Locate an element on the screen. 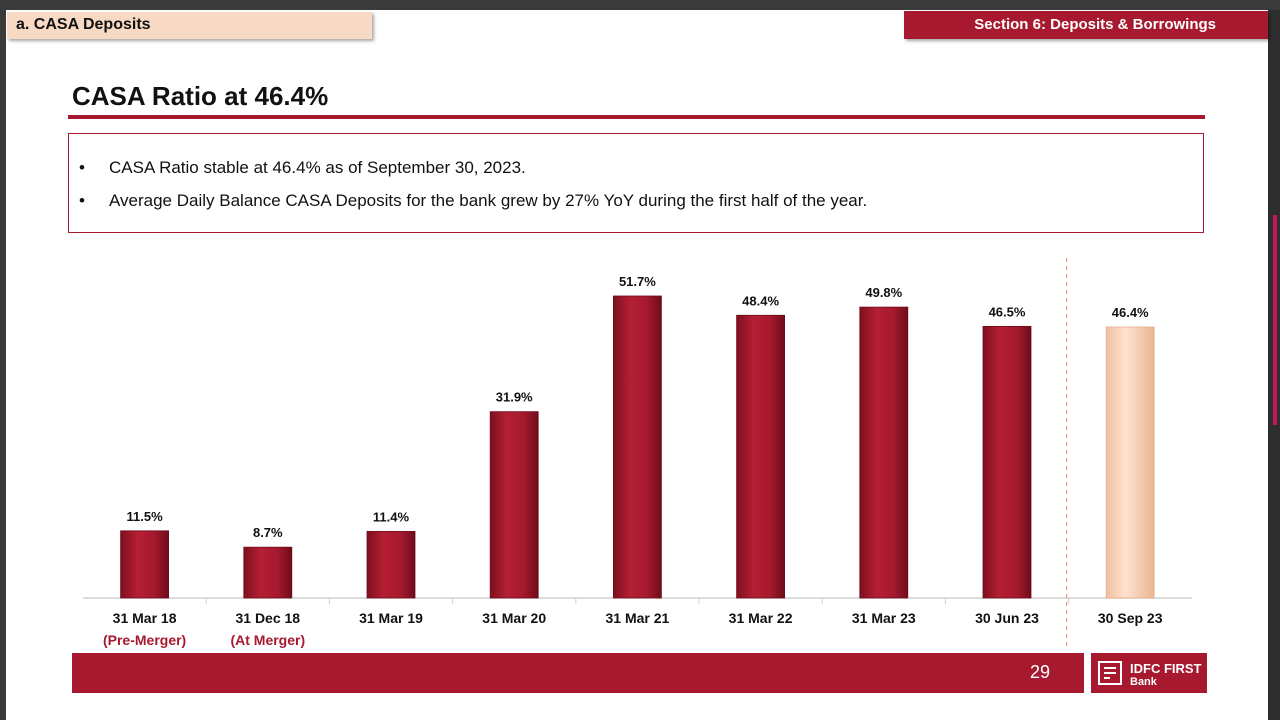 Image resolution: width=1280 pixels, height=720 pixels. section-tag-label: a. CASA Deposits is located at coordinates (83, 24).